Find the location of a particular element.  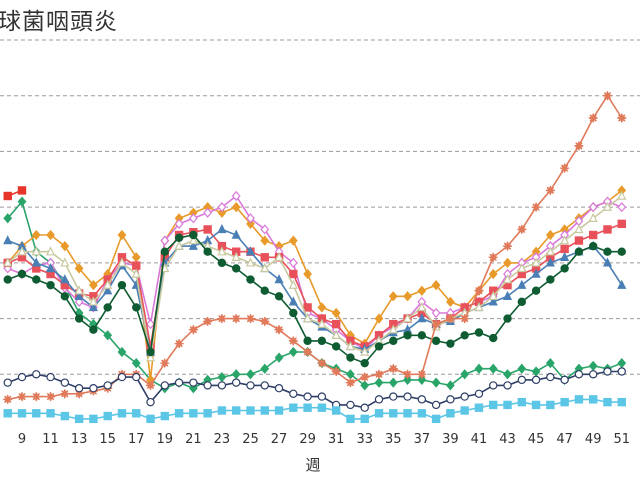

x-tick-label: 47 is located at coordinates (564, 439).